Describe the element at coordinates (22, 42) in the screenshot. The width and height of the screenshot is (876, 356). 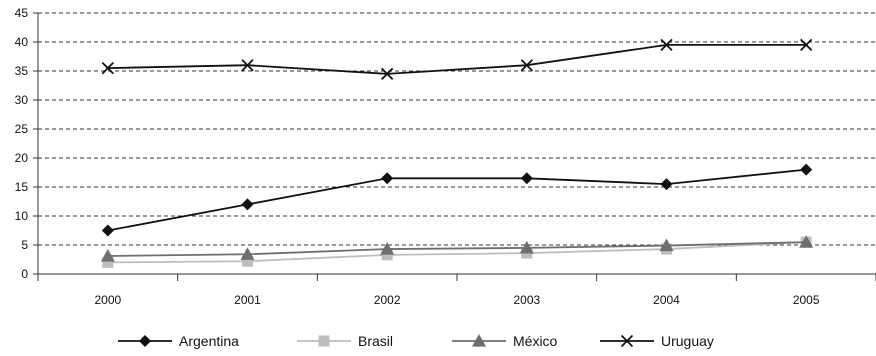
I see `y-tick-label: 40` at that location.